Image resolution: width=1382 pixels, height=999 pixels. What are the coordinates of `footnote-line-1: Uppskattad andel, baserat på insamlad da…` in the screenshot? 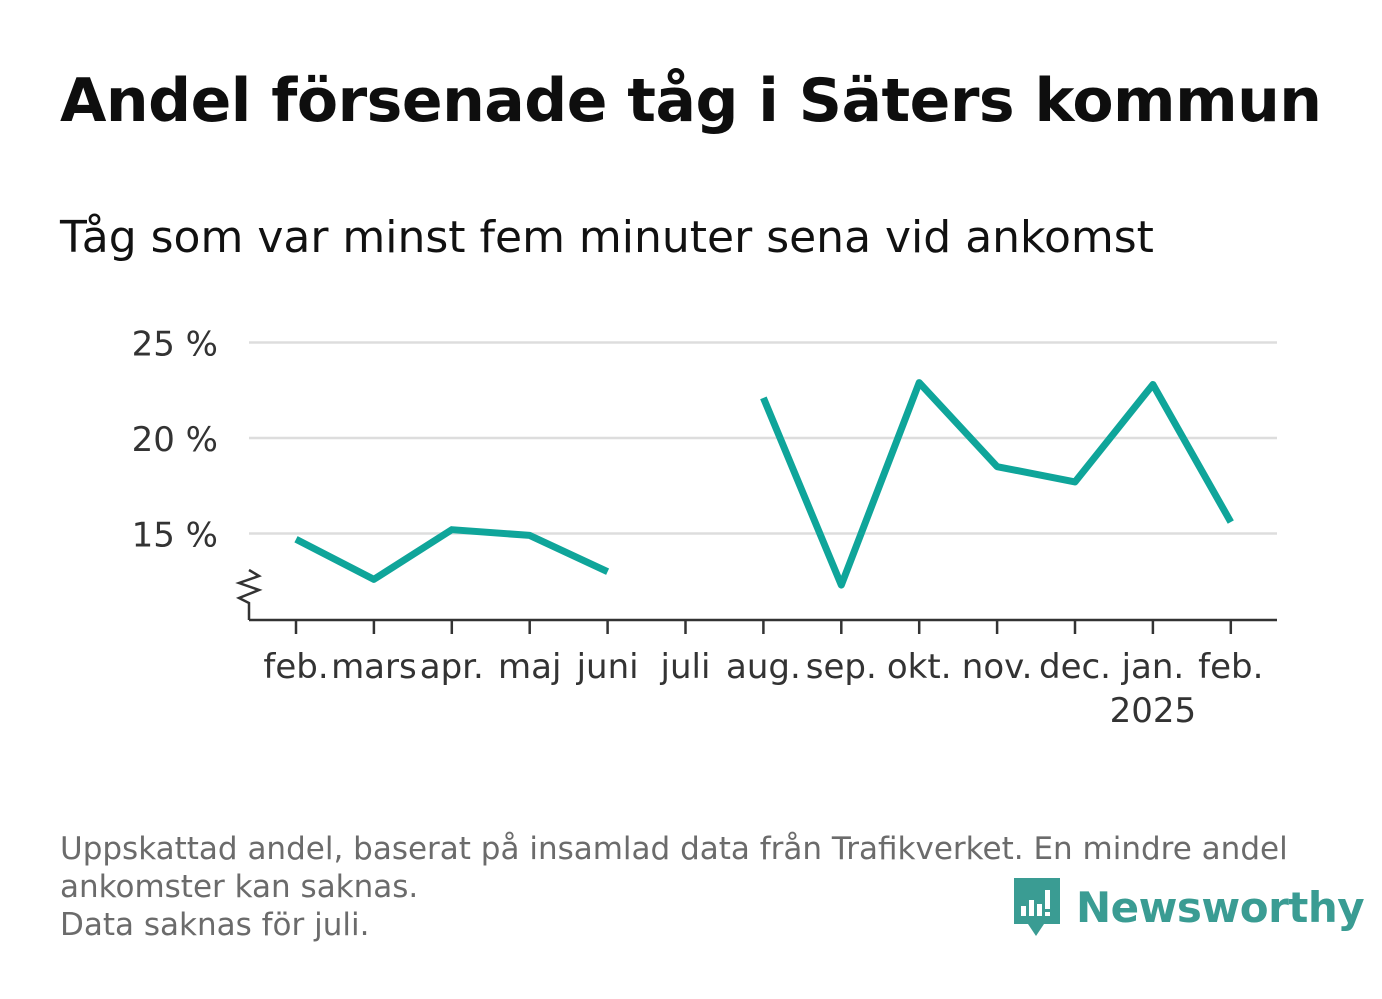 It's located at (674, 849).